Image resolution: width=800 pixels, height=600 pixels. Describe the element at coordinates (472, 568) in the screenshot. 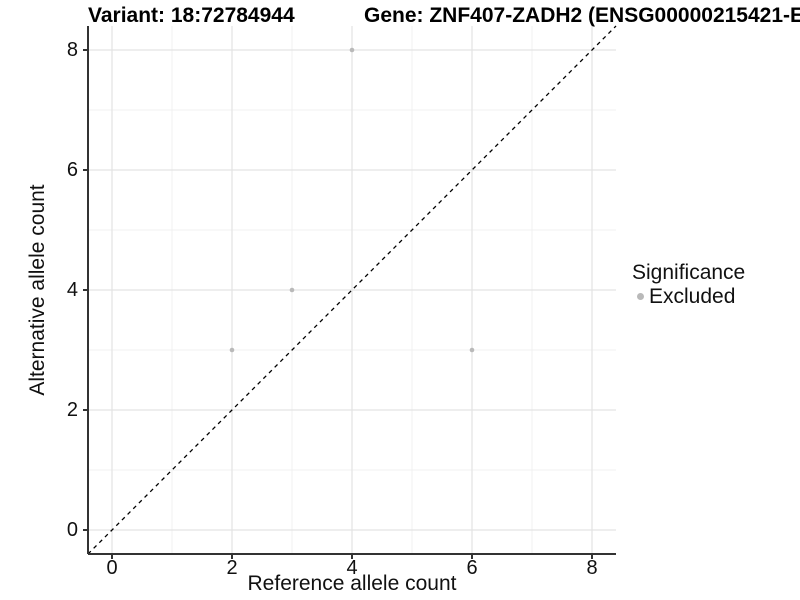

I see `x-tick-label-6: 6` at that location.